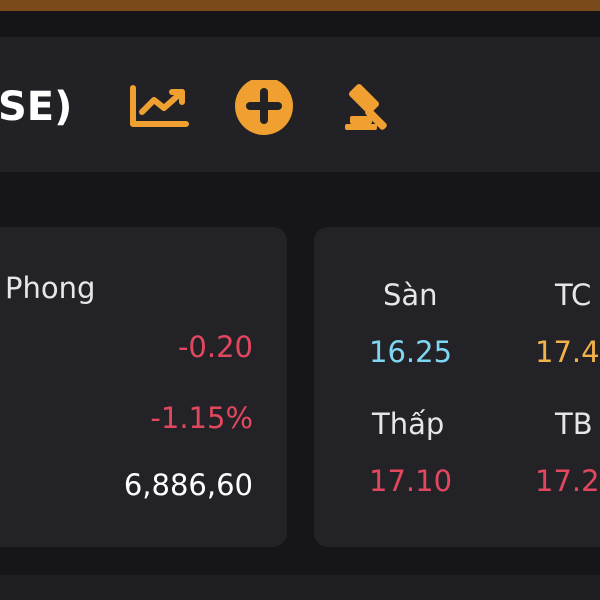 Image resolution: width=600 pixels, height=600 pixels. Describe the element at coordinates (408, 424) in the screenshot. I see `cell-label: Thấp` at that location.